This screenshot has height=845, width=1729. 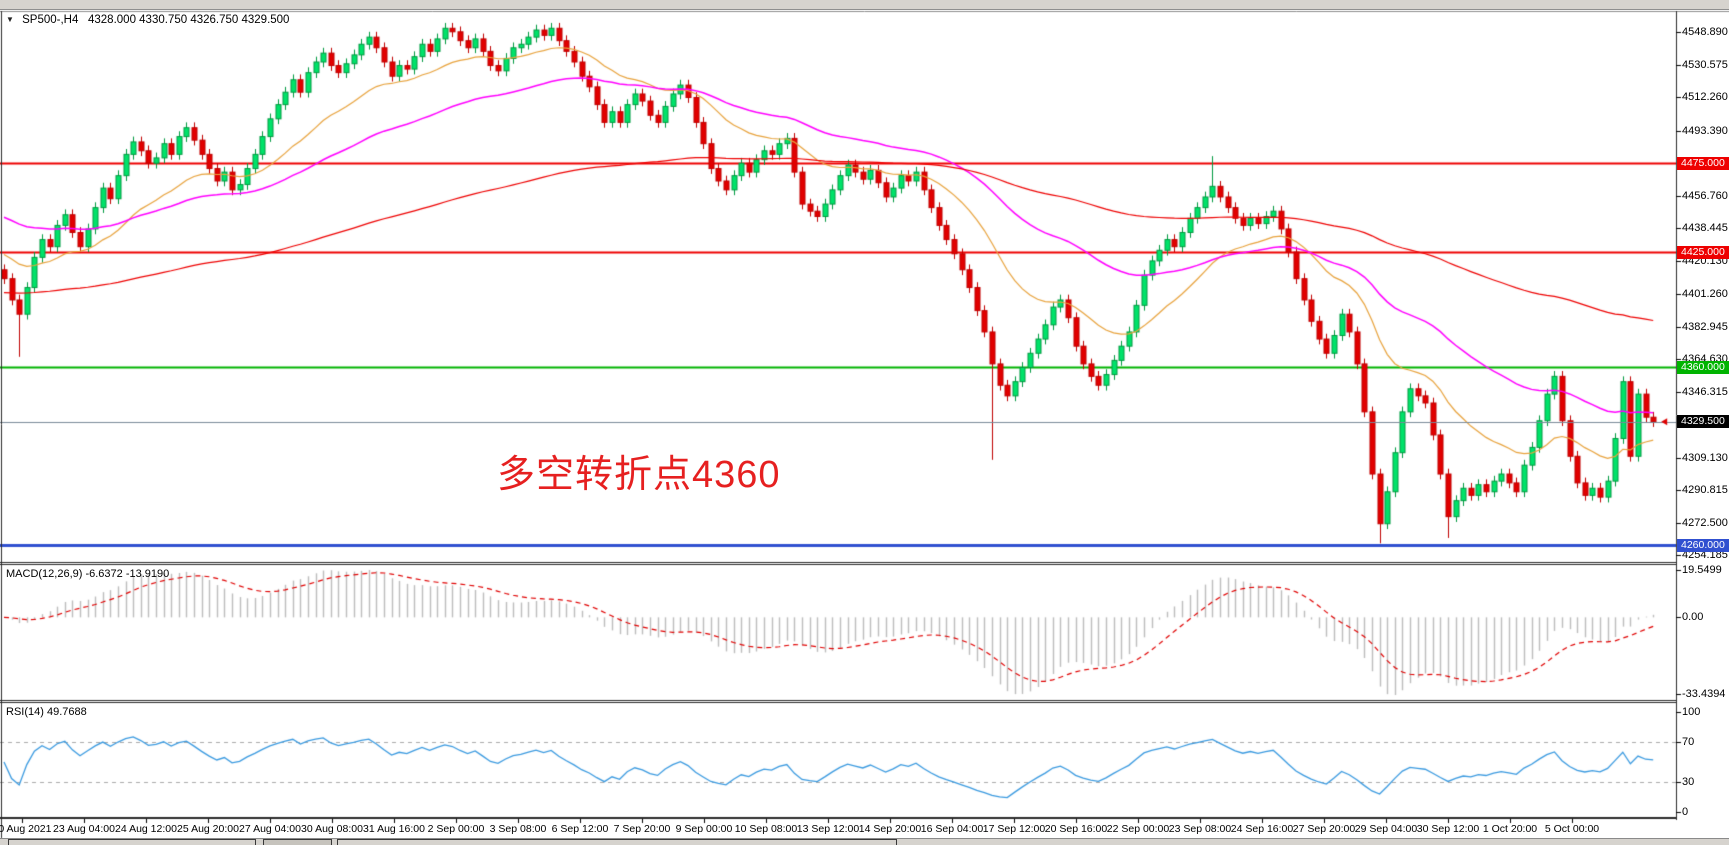 I want to click on price-level-badge: 4425.000, so click(x=1703, y=252).